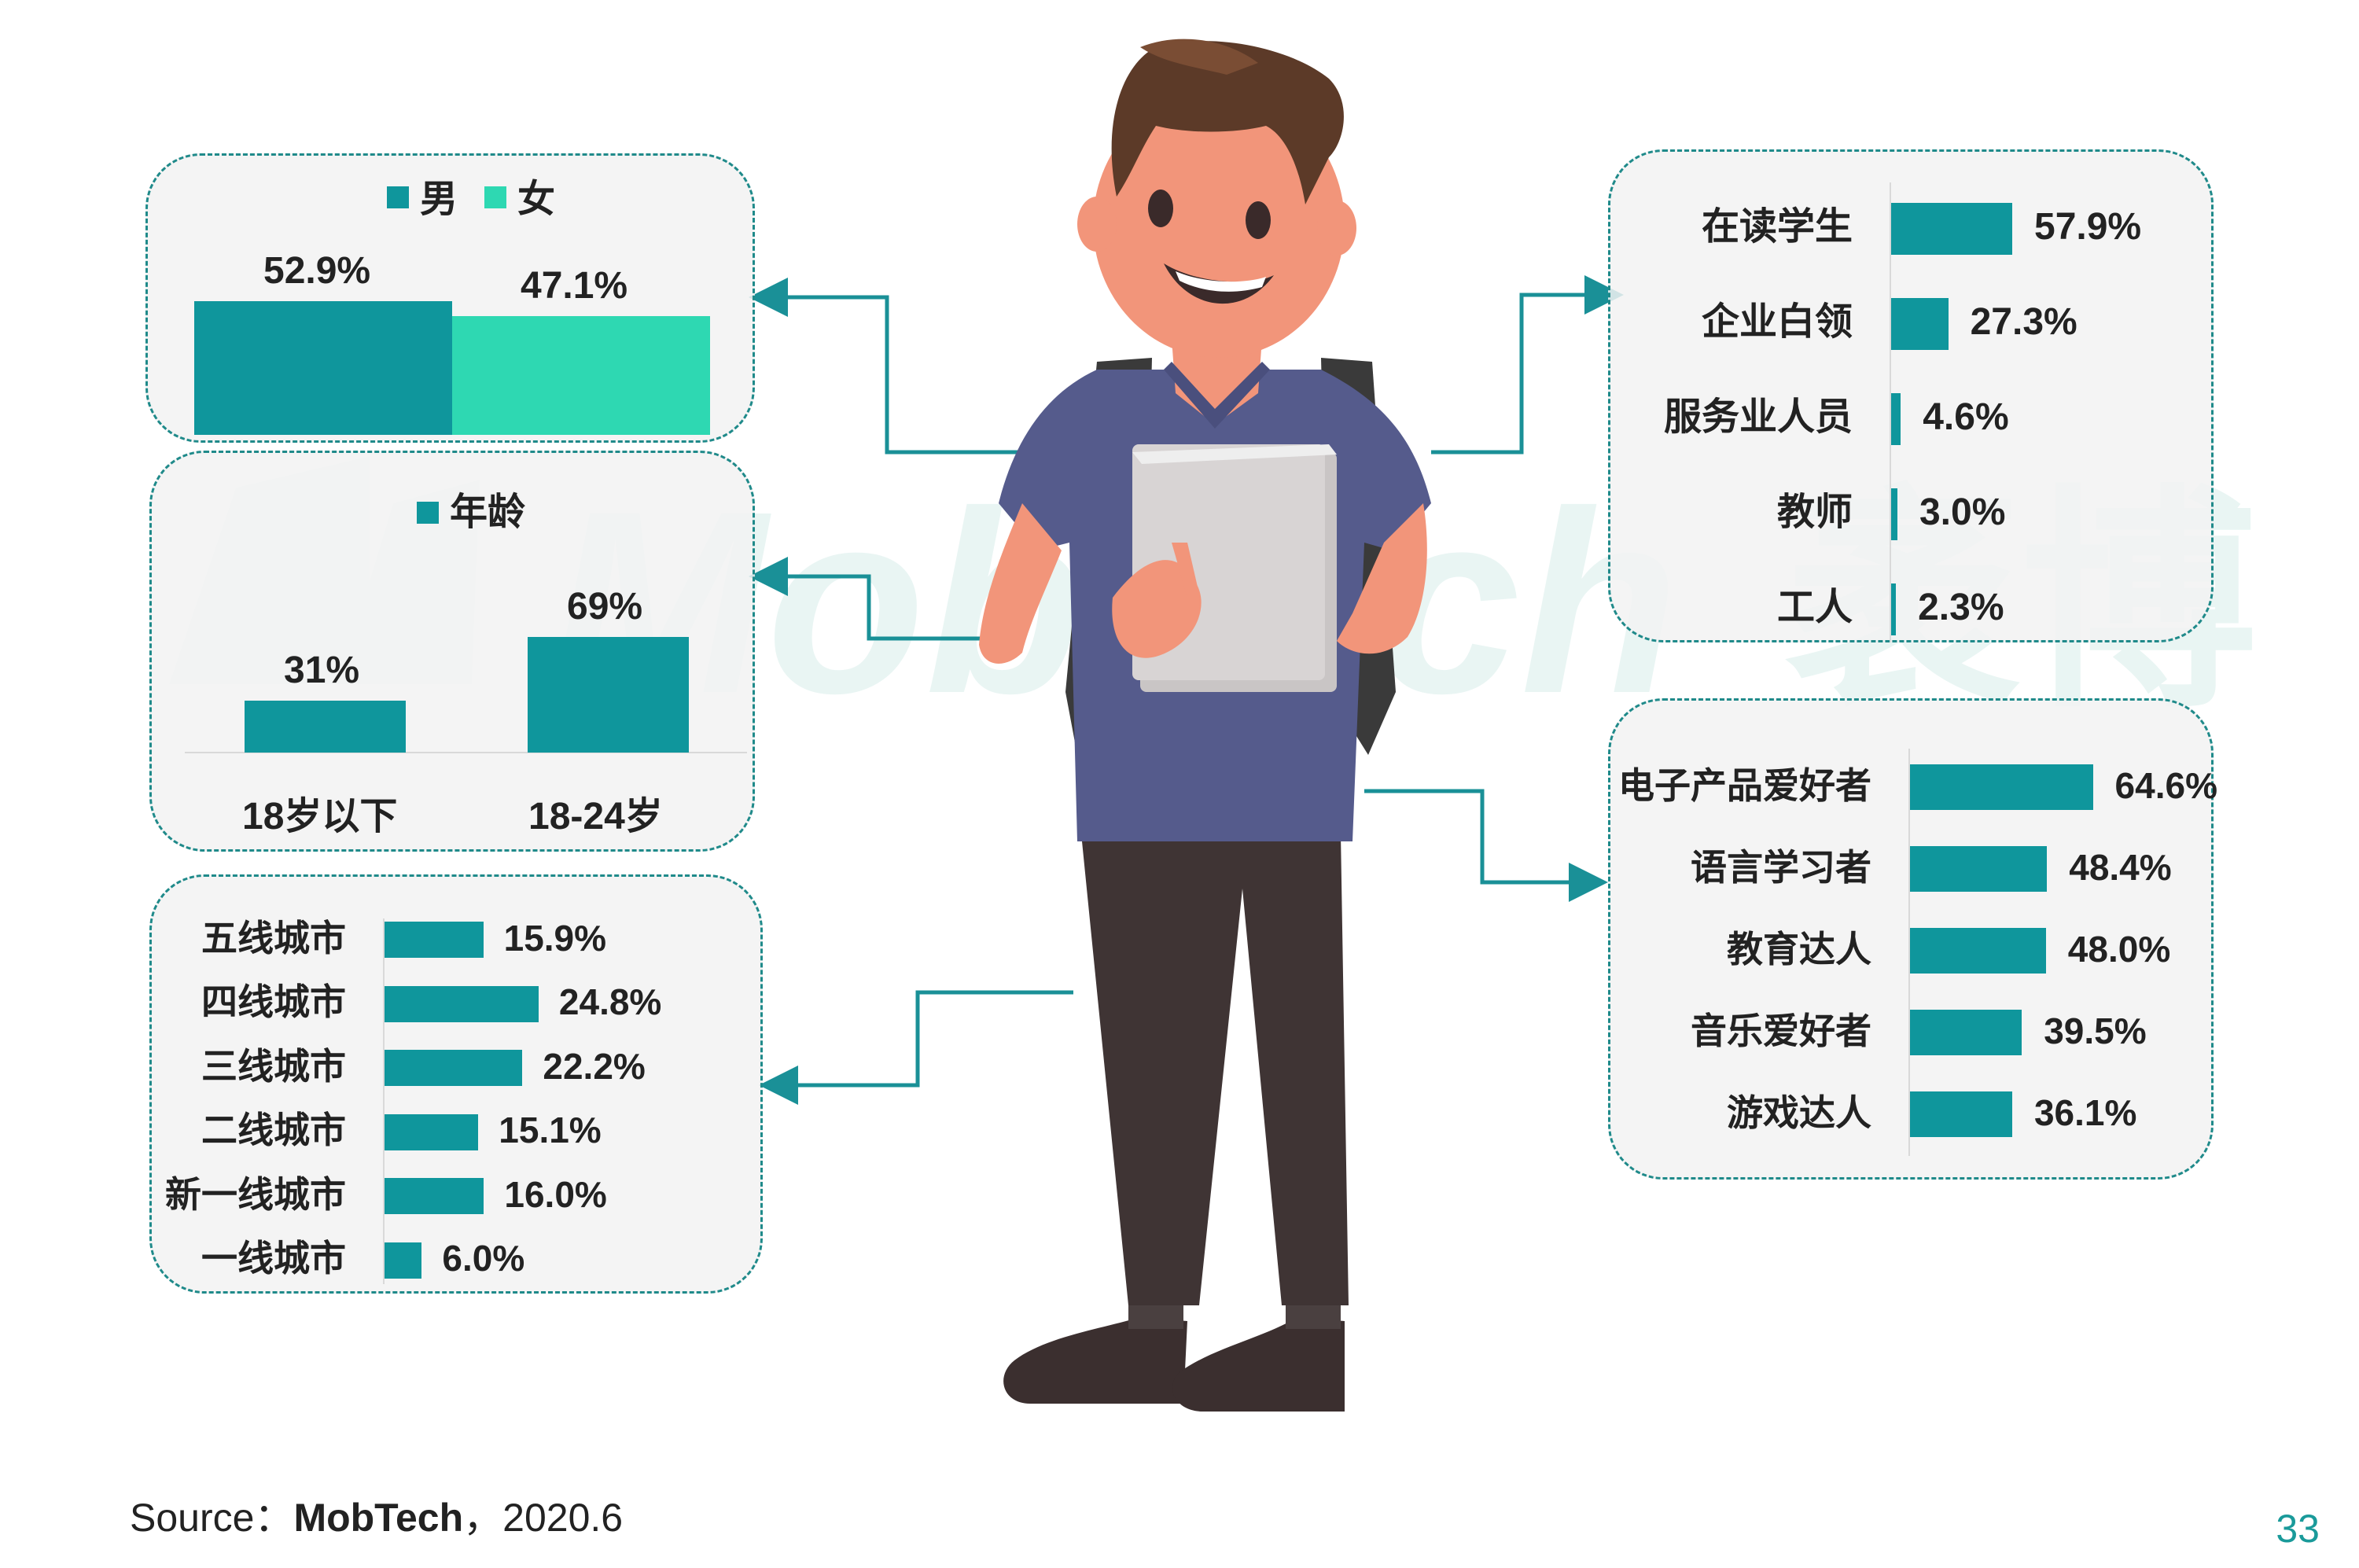 The width and height of the screenshot is (2359, 1568). What do you see at coordinates (1258, 220) in the screenshot?
I see `right-eye` at bounding box center [1258, 220].